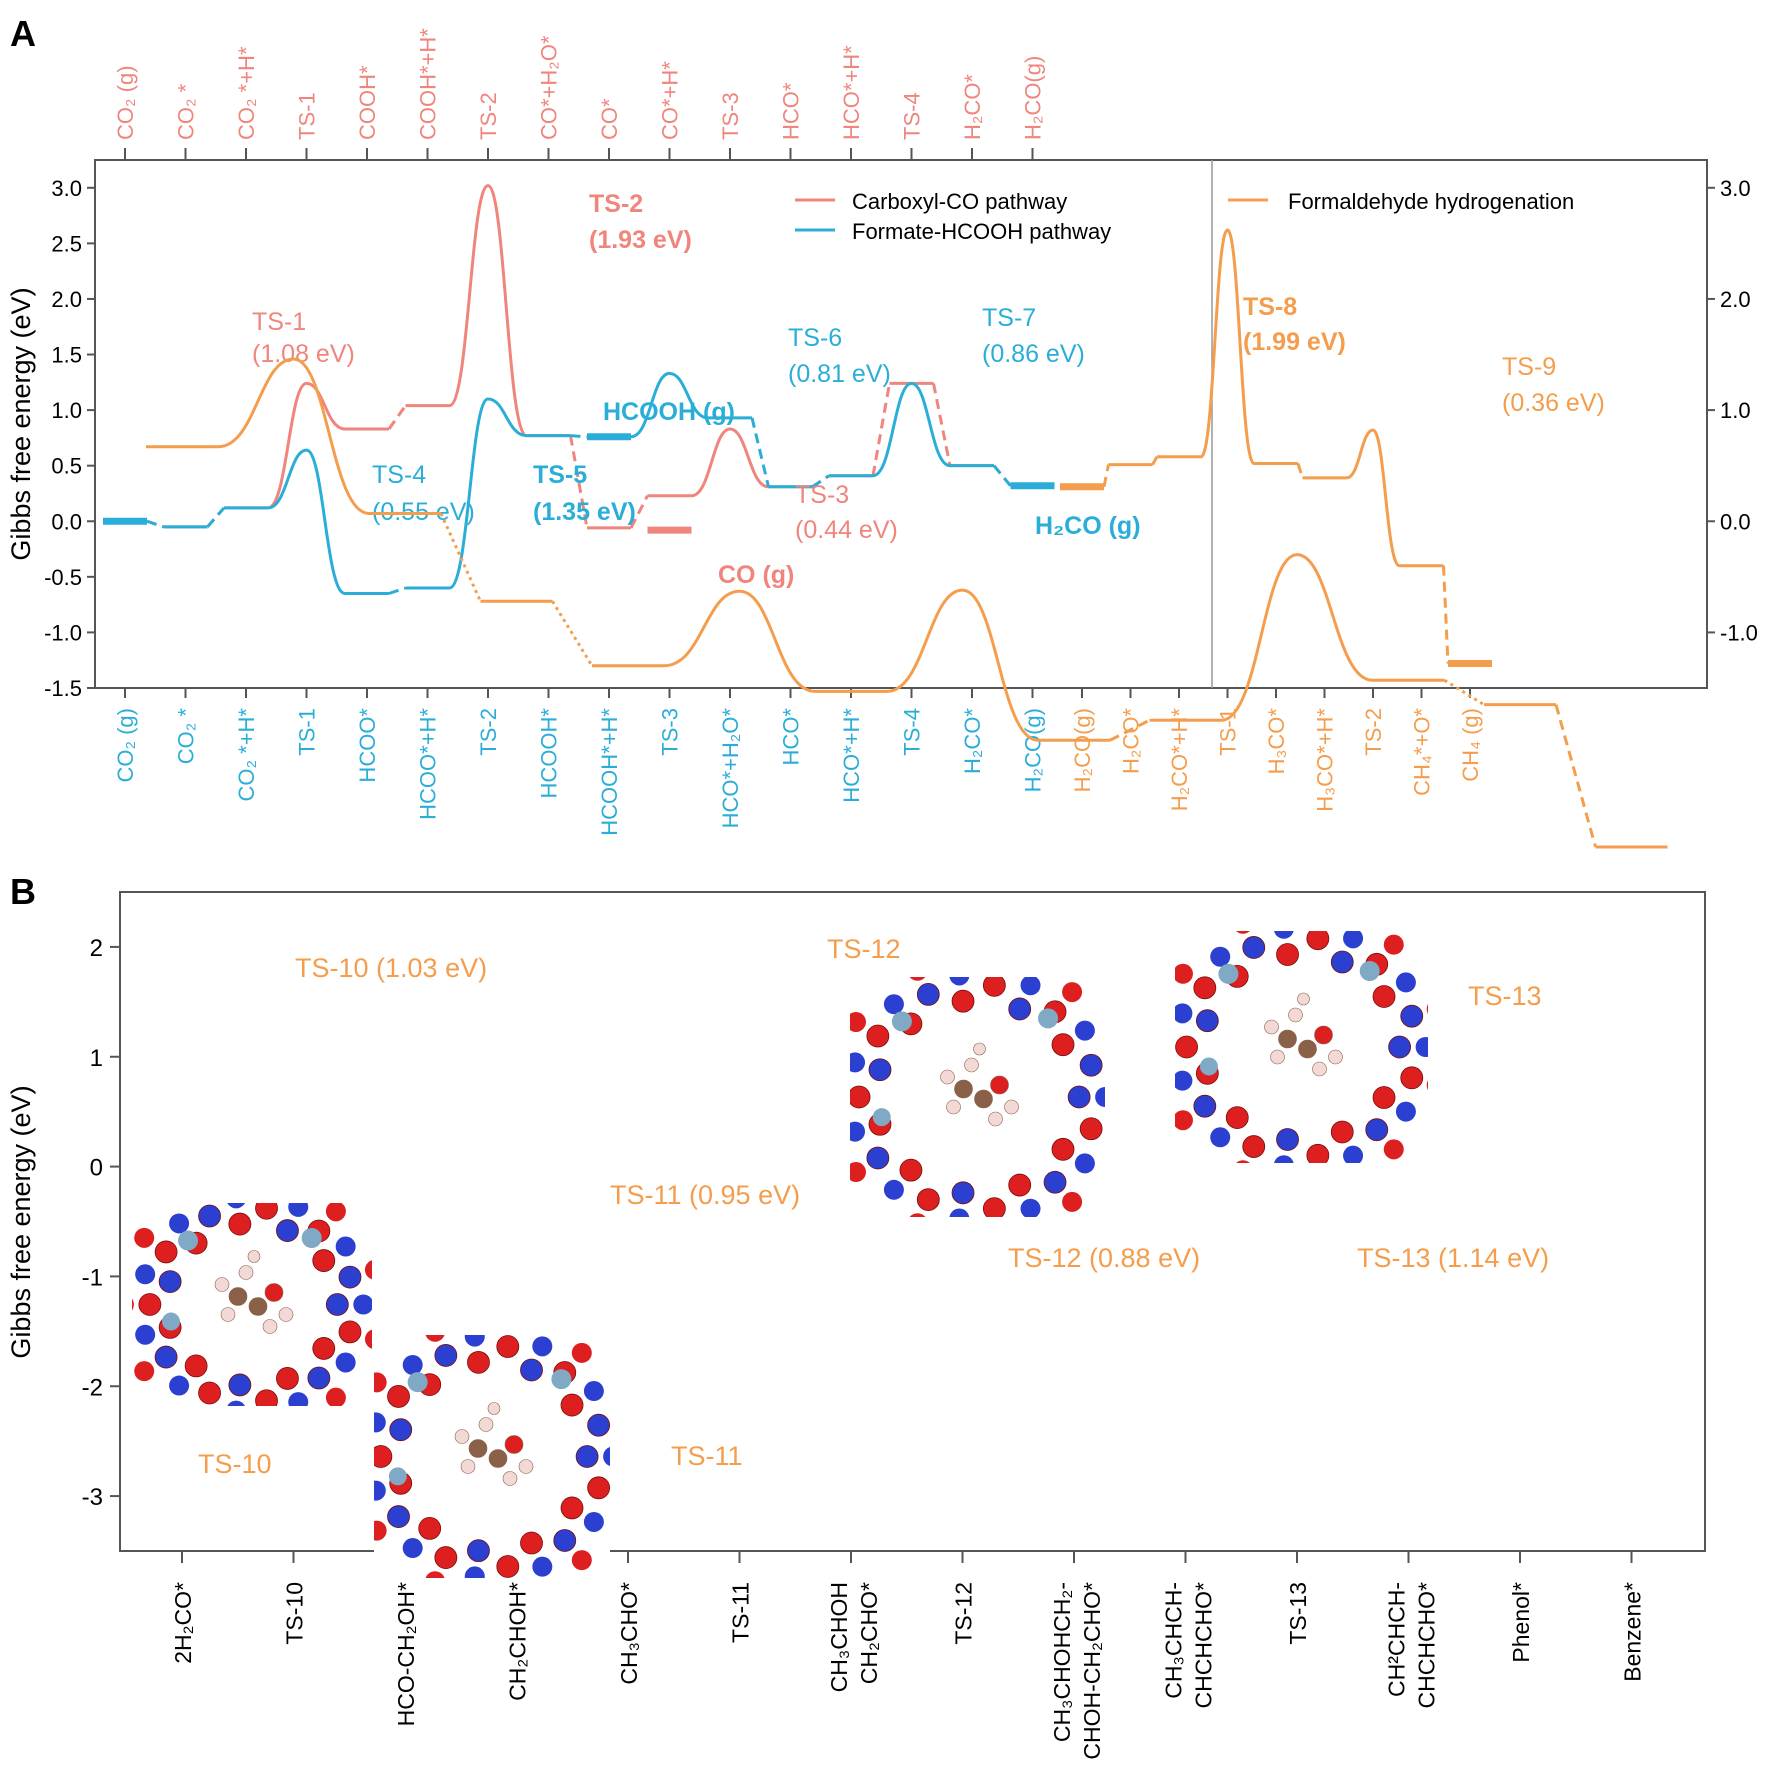 Image resolution: width=1772 pixels, height=1791 pixels. What do you see at coordinates (186, 736) in the screenshot?
I see `bottom-x-tick-label: CO₂ *` at bounding box center [186, 736].